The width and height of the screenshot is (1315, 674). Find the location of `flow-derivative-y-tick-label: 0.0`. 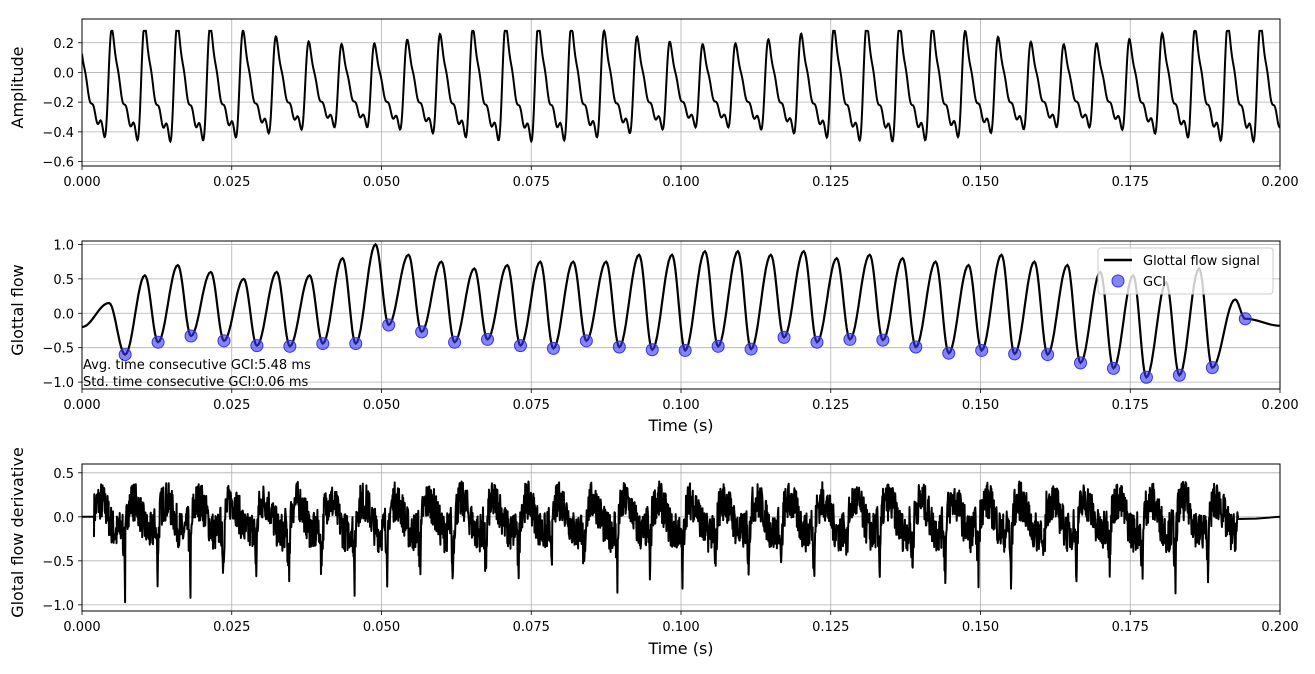

flow-derivative-y-tick-label: 0.0 is located at coordinates (63, 518).